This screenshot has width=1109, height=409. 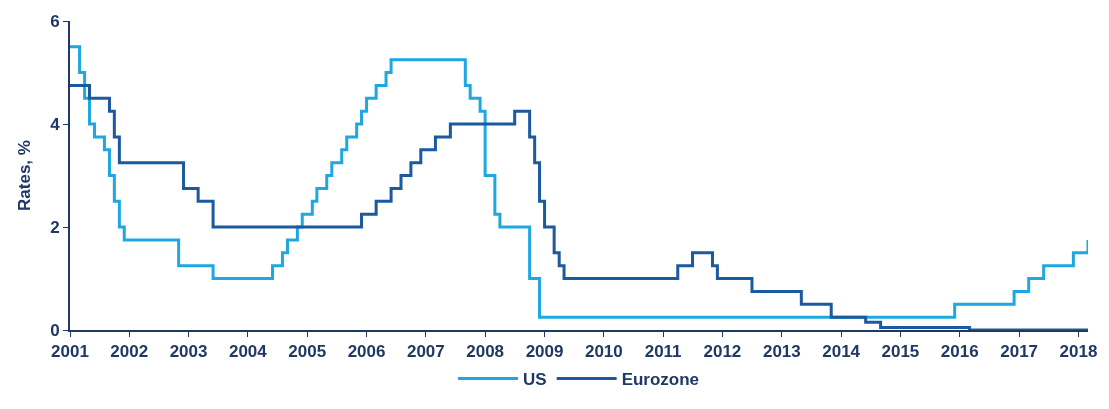 What do you see at coordinates (55, 330) in the screenshot?
I see `y-tick-label: 0` at bounding box center [55, 330].